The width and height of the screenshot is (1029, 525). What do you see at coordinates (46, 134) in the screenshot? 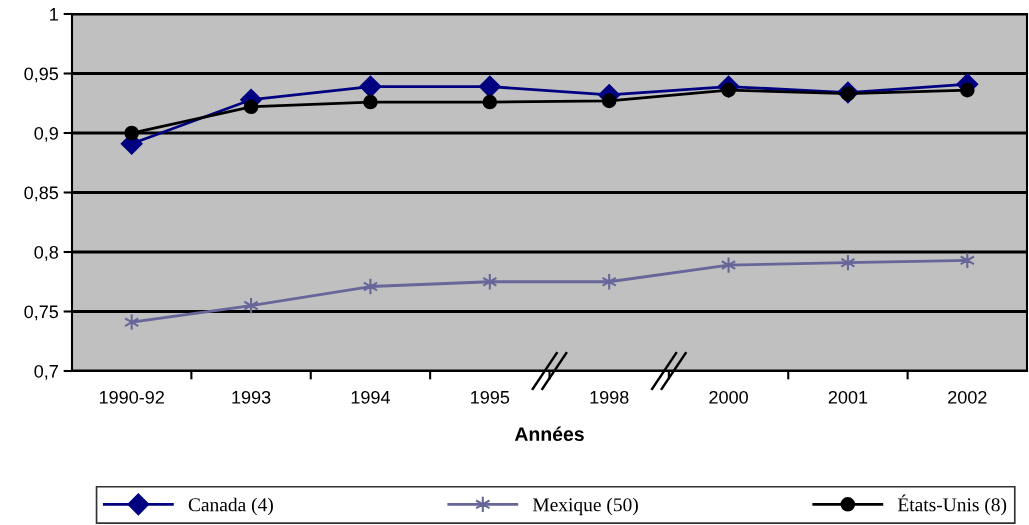
I see `y-tick-label: 0,9` at bounding box center [46, 134].